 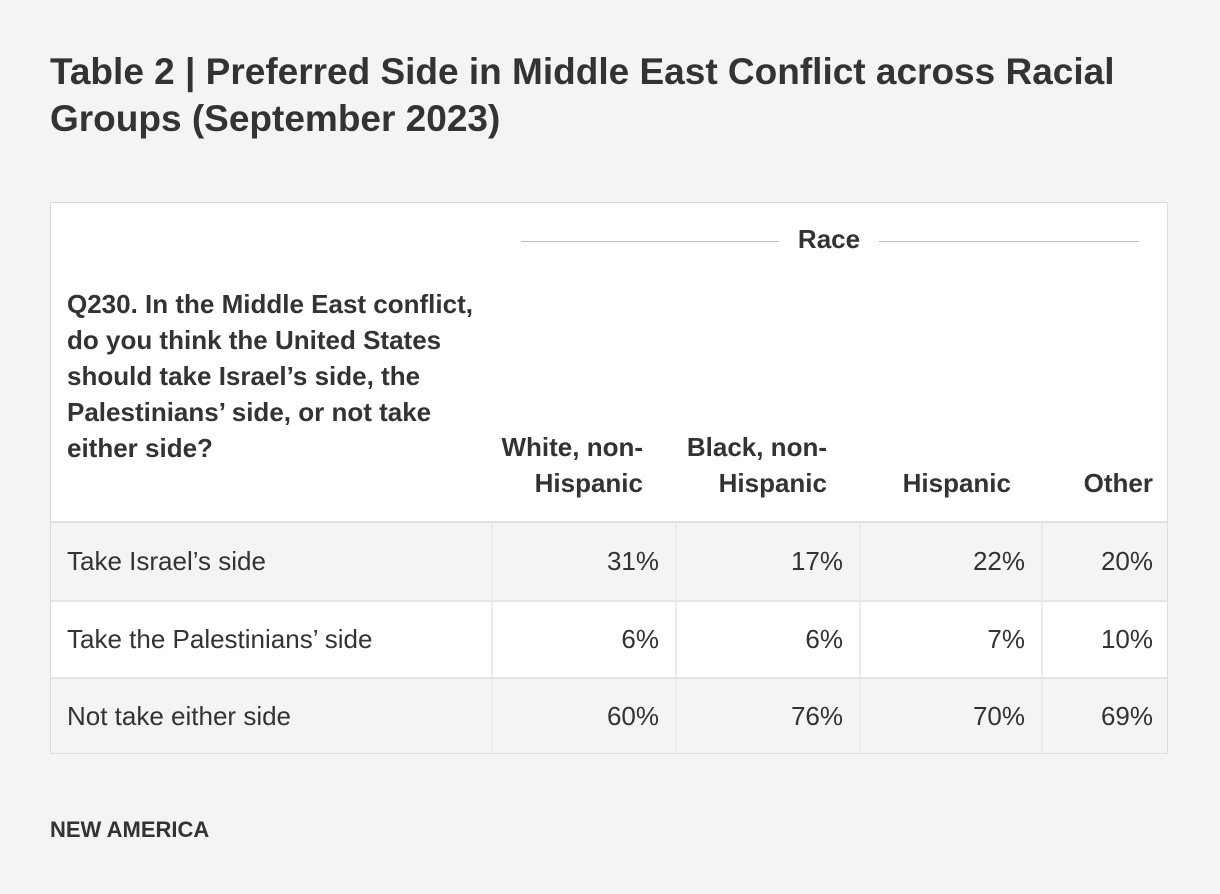 What do you see at coordinates (1104, 716) in the screenshot?
I see `table-cell: 69%` at bounding box center [1104, 716].